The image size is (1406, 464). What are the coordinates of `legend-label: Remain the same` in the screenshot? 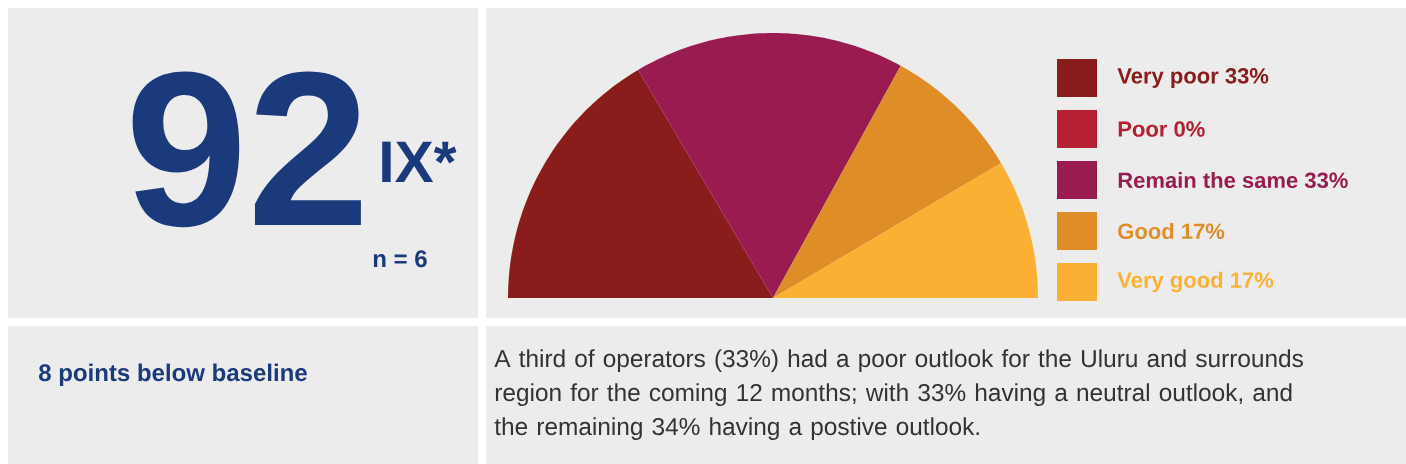 It's located at (1208, 180).